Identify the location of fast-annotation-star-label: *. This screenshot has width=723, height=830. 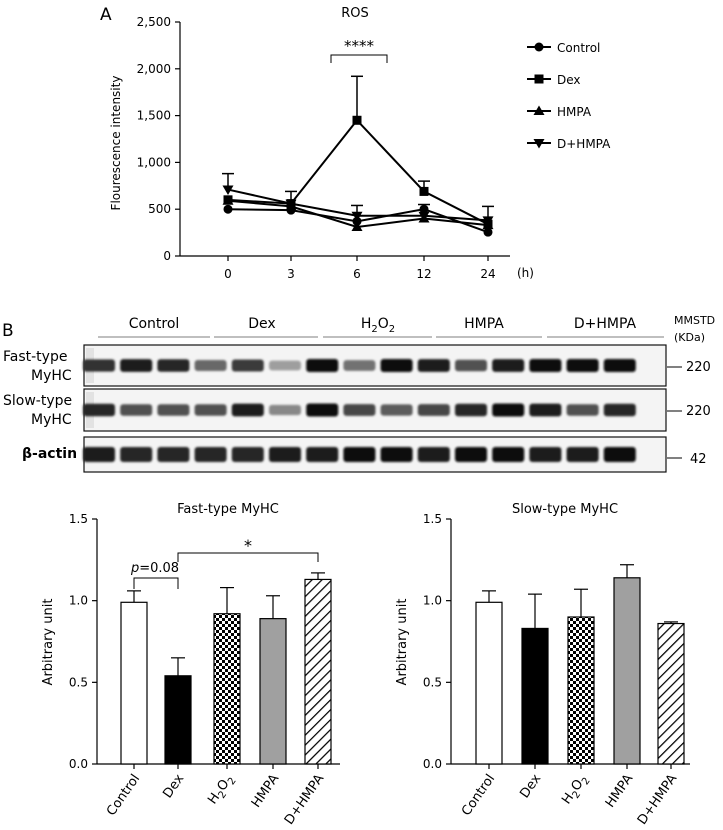
(248, 545).